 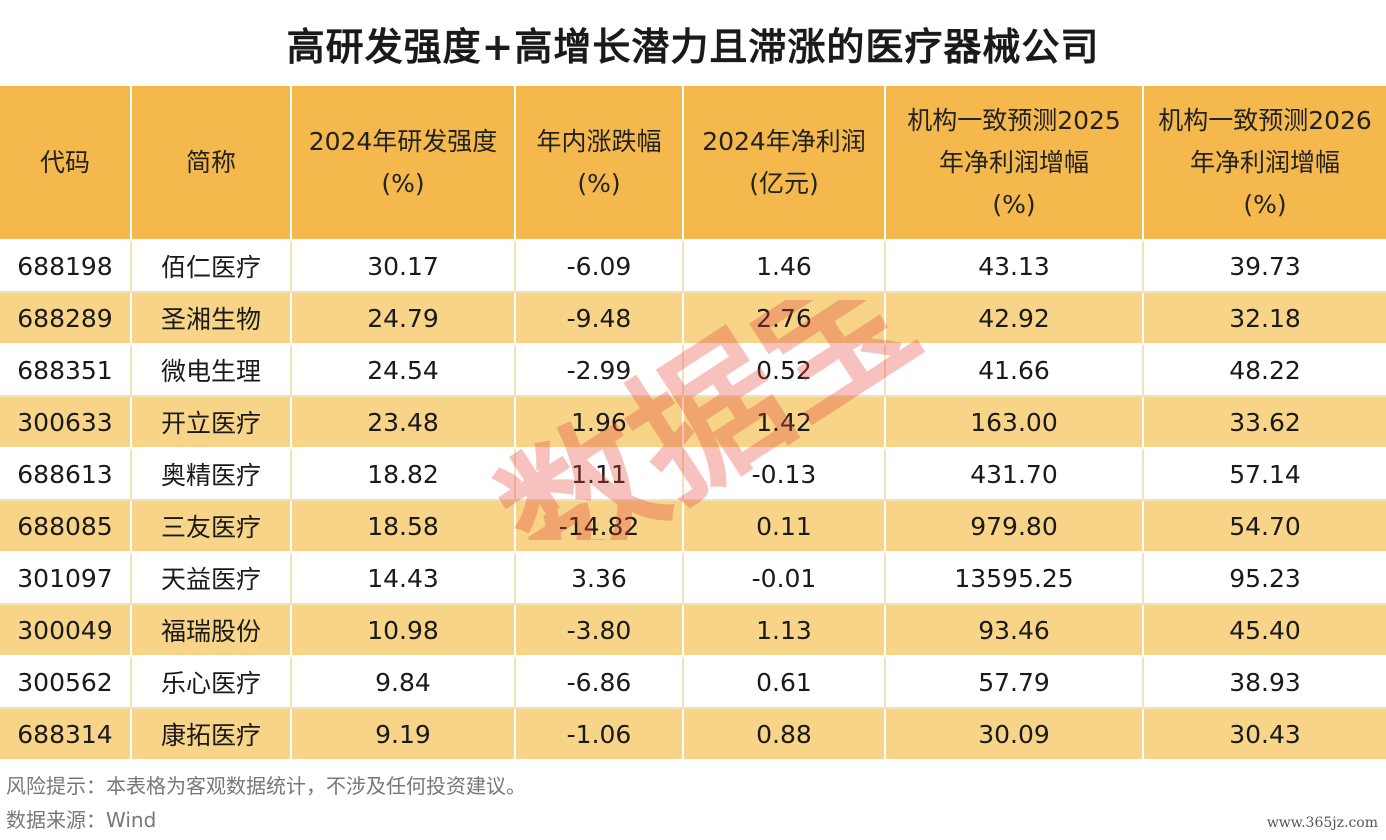 What do you see at coordinates (1264, 422) in the screenshot?
I see `table-cell: 33.62` at bounding box center [1264, 422].